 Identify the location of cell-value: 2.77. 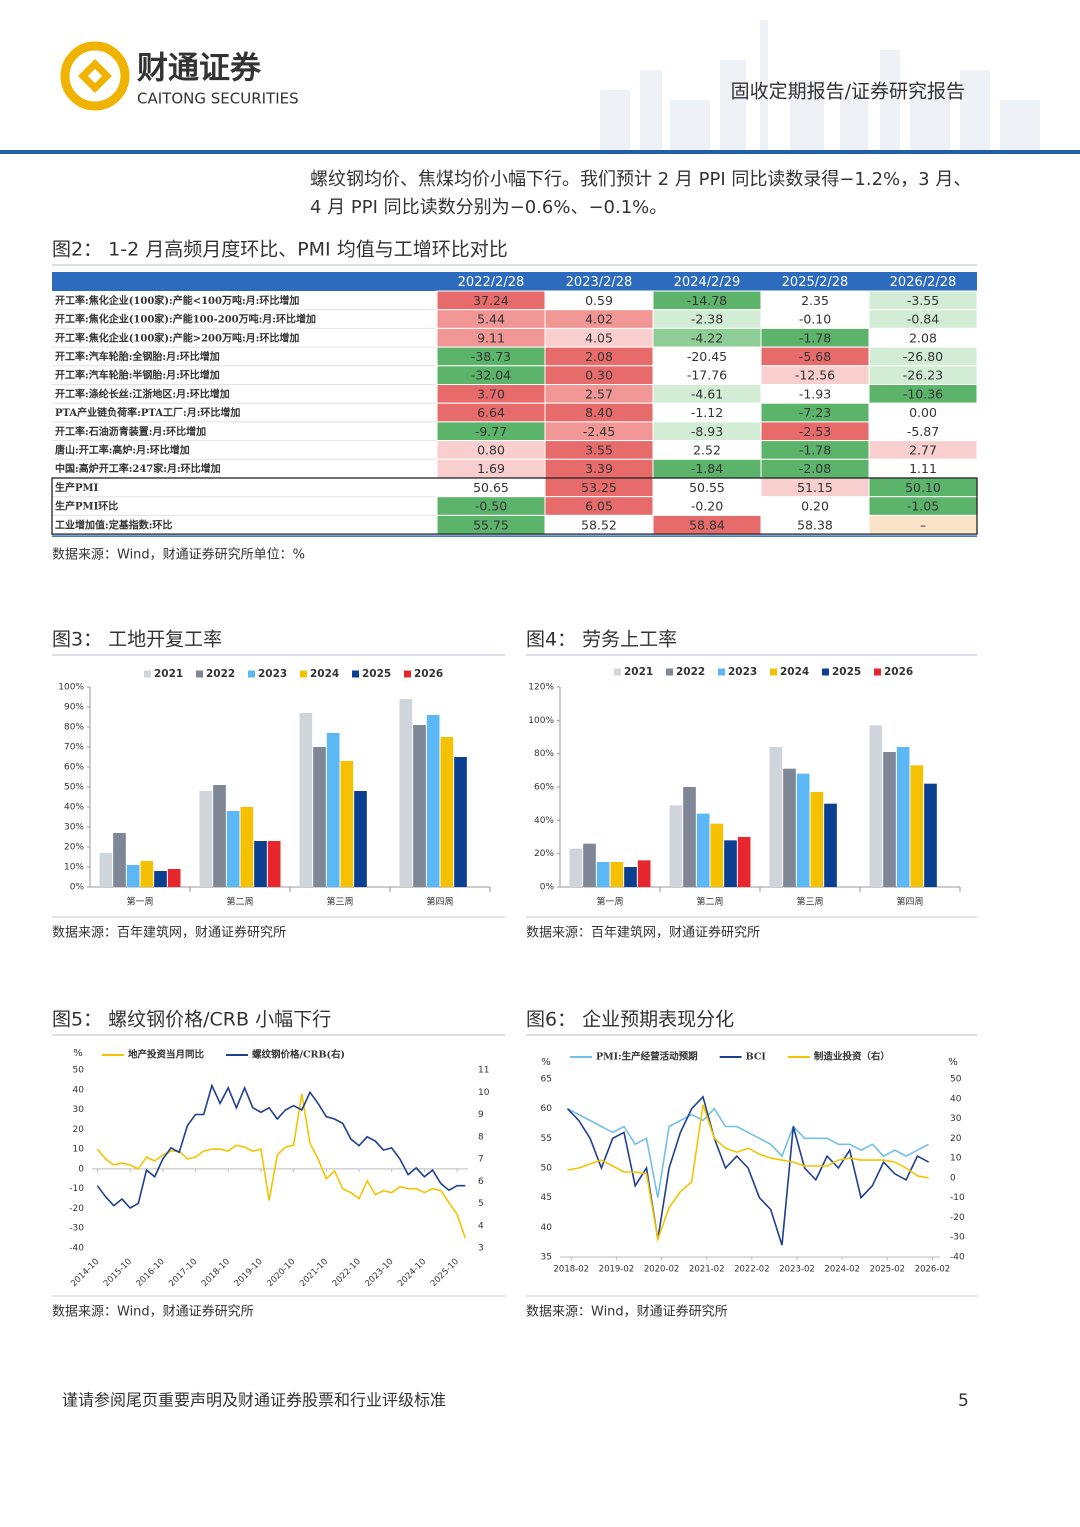
(923, 449).